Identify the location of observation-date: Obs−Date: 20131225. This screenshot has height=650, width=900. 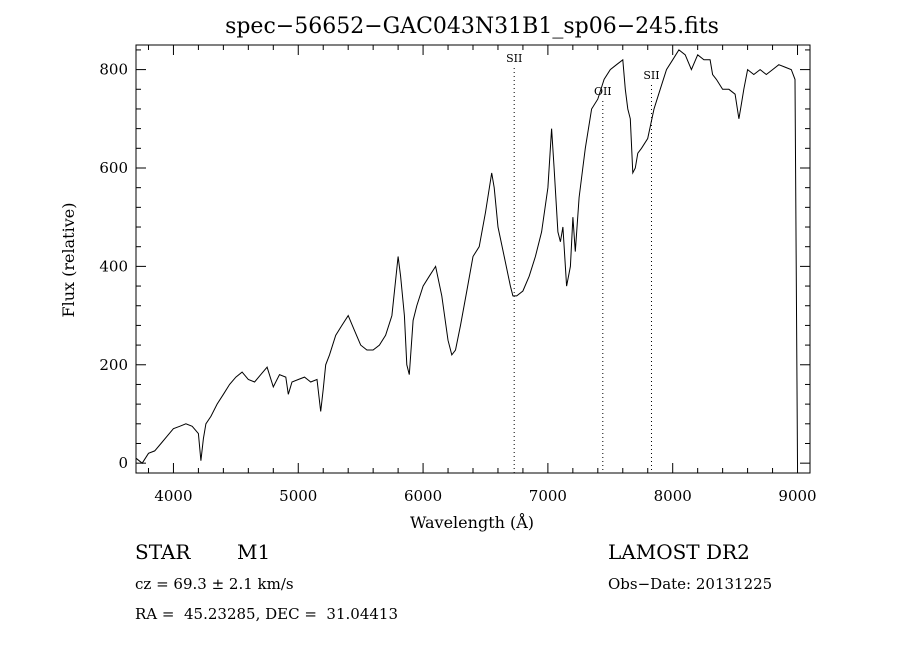
(690, 584).